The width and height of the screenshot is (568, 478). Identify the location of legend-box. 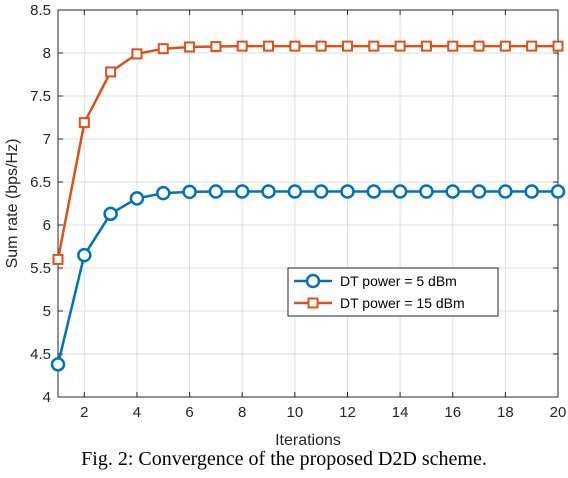
(393, 292).